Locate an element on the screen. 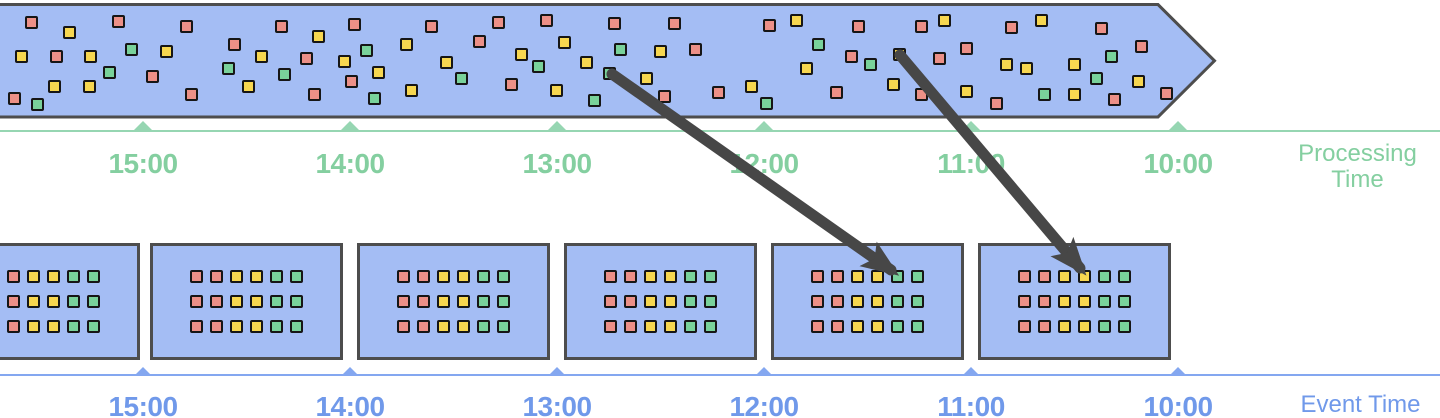 This screenshot has height=418, width=1440. event-time-axis-title: Event Time is located at coordinates (1360, 404).